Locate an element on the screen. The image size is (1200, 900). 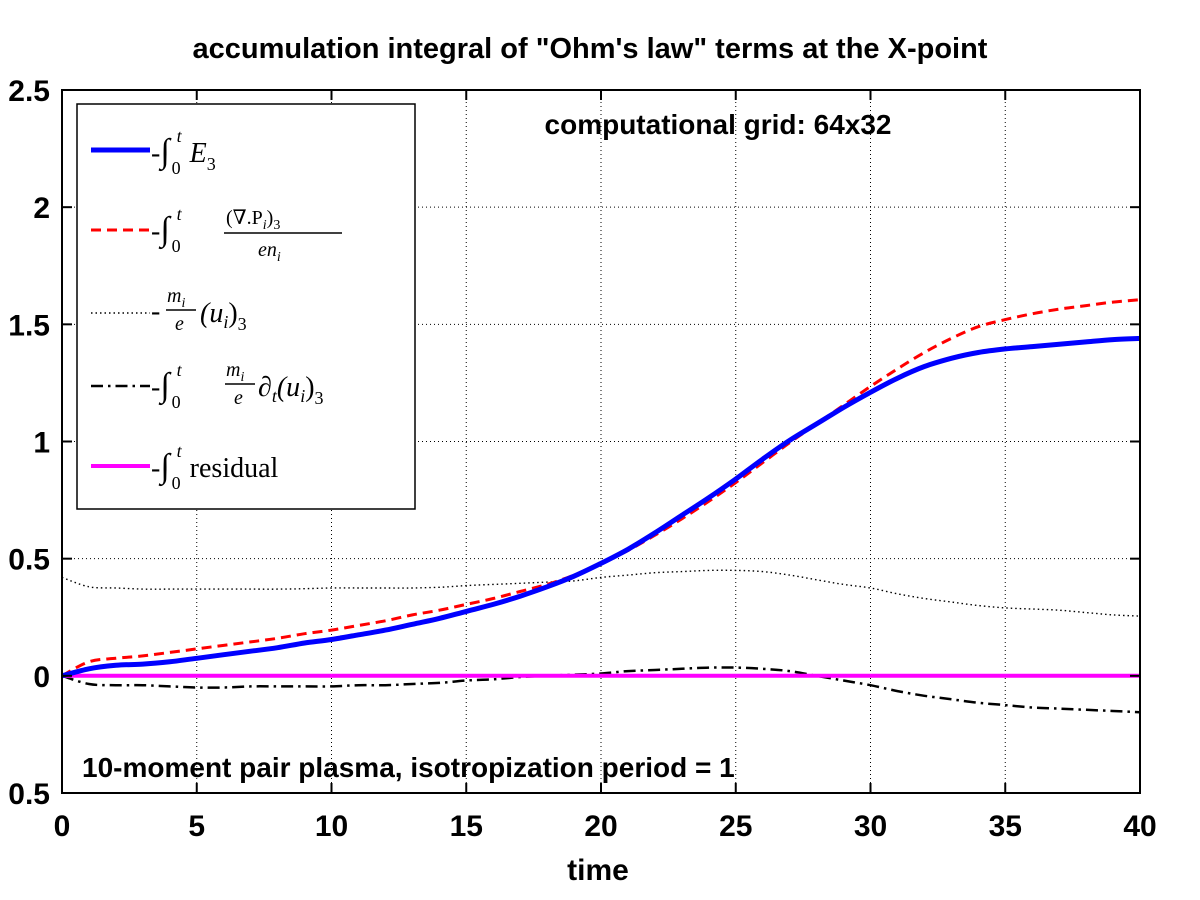
legend-fraction-numerator-ui: mi is located at coordinates (176, 298).